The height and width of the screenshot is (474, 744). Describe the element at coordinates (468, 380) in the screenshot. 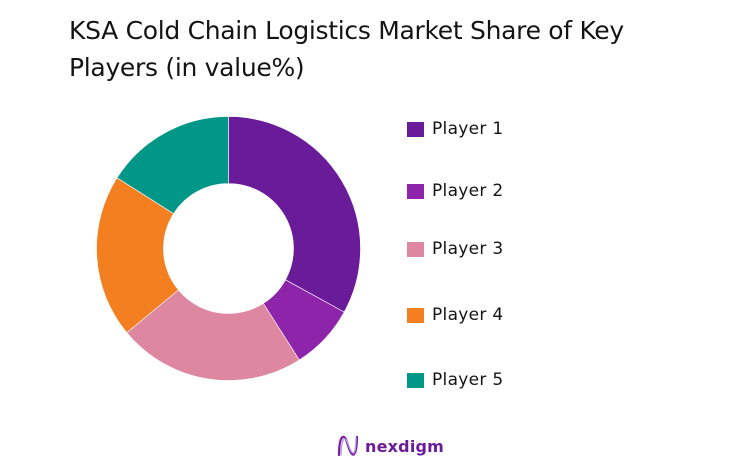

I see `legend-label: Player 5` at that location.